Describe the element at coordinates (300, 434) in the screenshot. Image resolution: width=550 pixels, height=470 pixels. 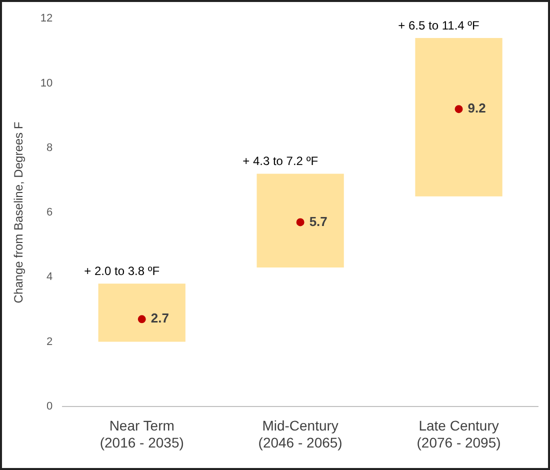
I see `x-tick-label: Mid-Century (2046 - 2065)` at that location.